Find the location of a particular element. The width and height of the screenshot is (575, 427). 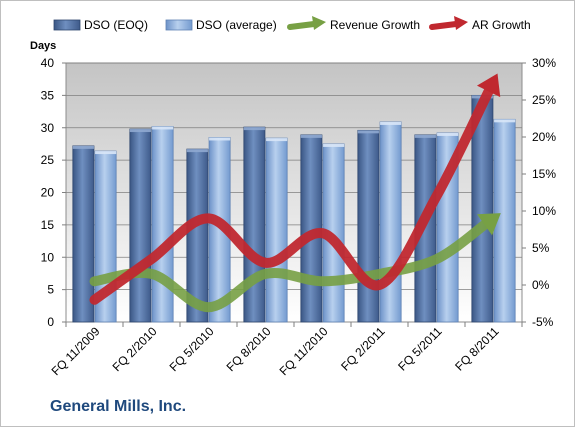

ar-growth-arrowhead is located at coordinates (488, 85).